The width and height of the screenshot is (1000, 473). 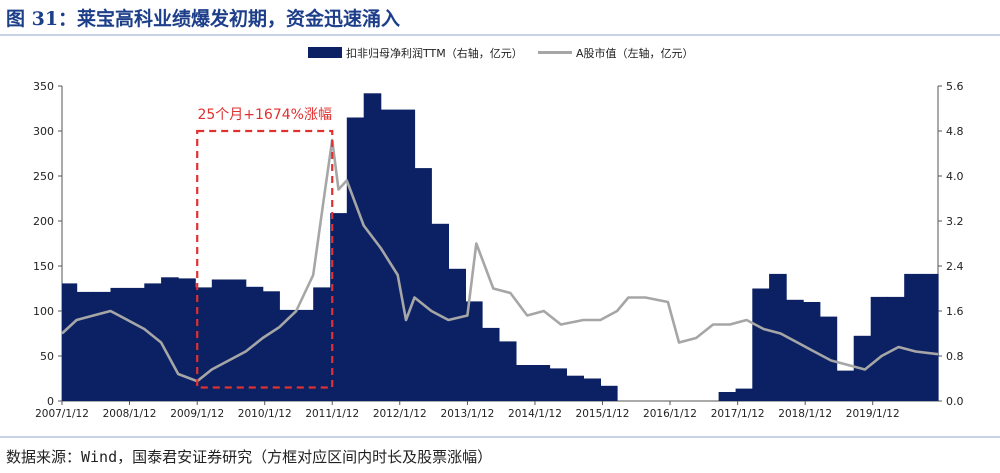 What do you see at coordinates (955, 356) in the screenshot?
I see `right-tick-label: 0.8` at bounding box center [955, 356].